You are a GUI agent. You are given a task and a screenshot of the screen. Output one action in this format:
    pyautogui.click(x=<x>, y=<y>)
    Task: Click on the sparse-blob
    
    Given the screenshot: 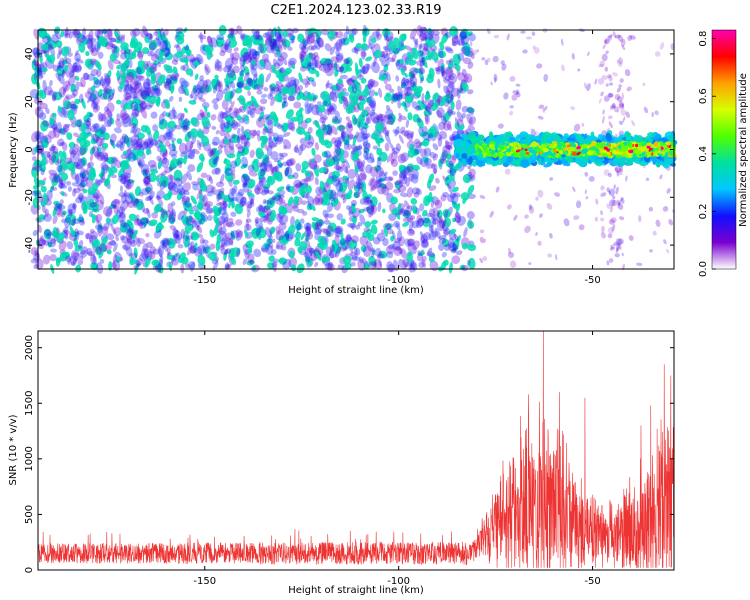 What is the action you would take?
    pyautogui.click(x=617, y=255)
    